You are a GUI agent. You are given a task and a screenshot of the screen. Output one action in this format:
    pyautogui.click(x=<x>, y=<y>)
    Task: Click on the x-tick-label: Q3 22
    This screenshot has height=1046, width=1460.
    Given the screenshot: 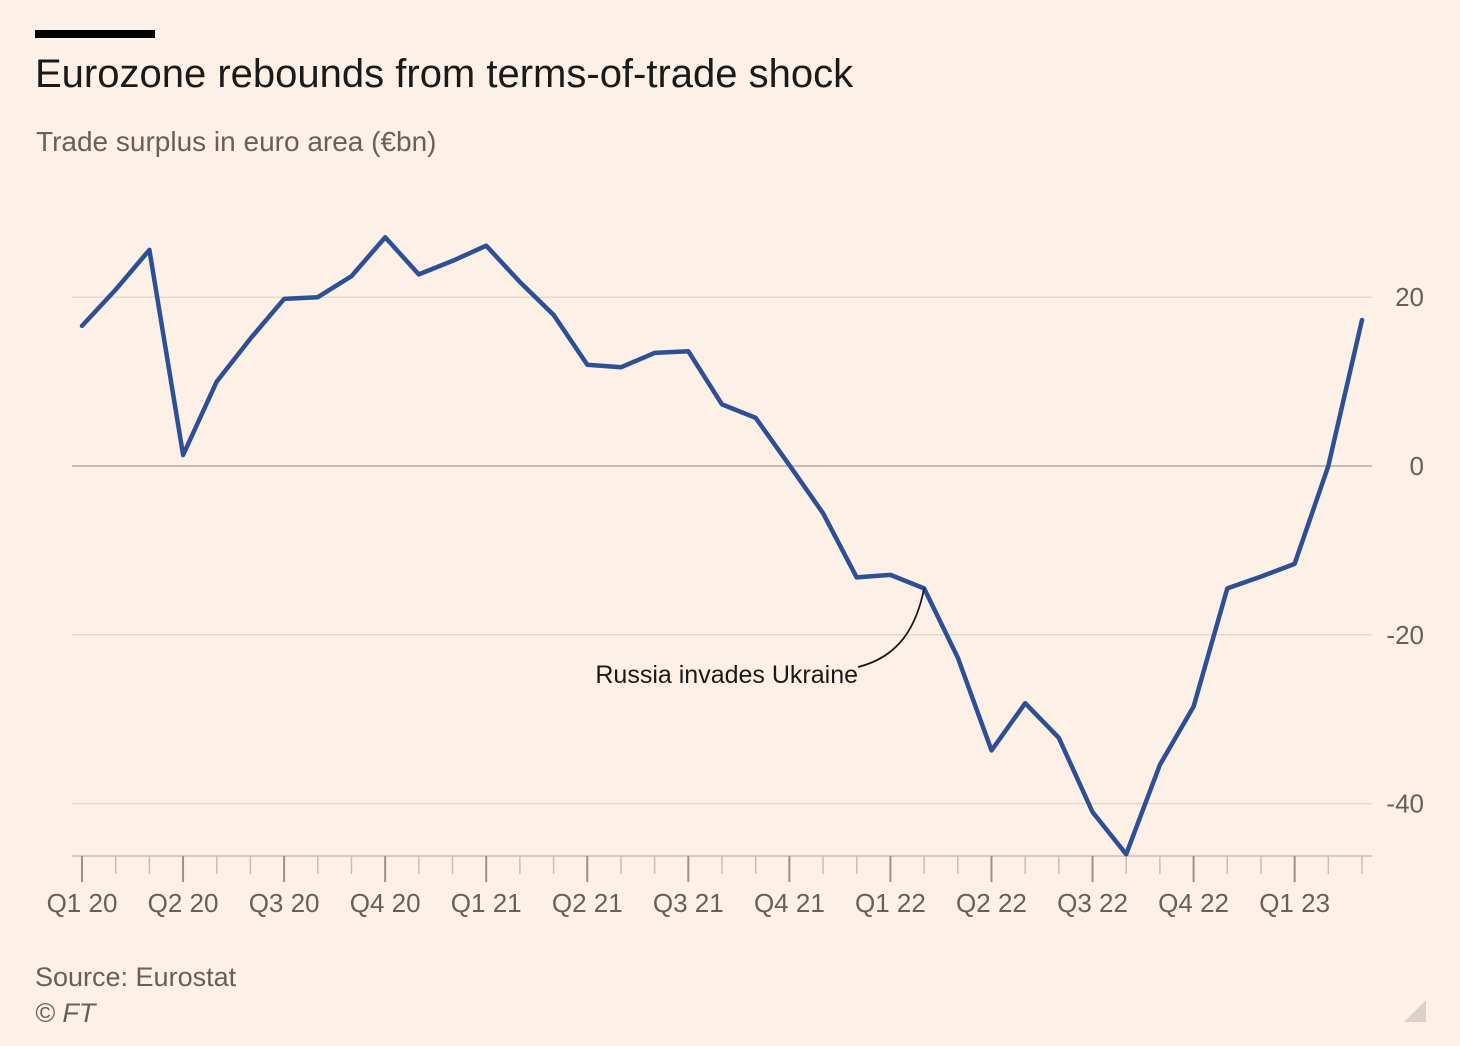 What is the action you would take?
    pyautogui.click(x=1092, y=903)
    